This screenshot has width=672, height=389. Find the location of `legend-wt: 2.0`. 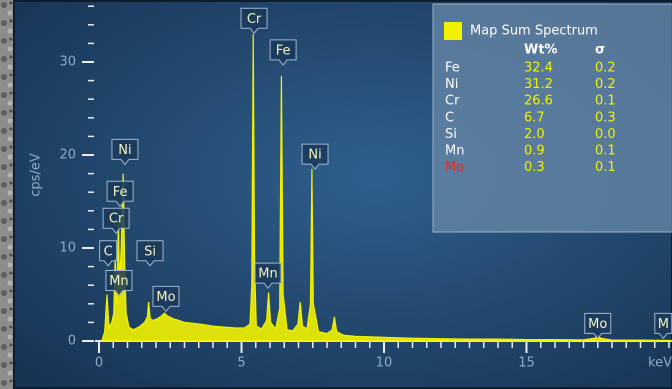

legend-wt: 2.0 is located at coordinates (534, 134).